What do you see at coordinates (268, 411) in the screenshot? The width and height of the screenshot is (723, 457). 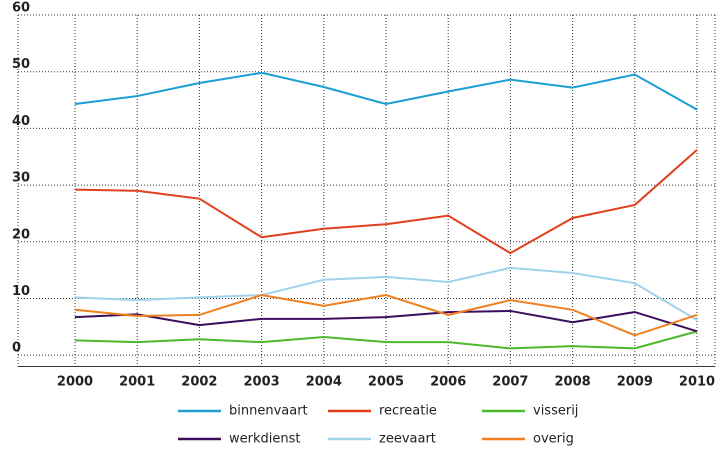 I see `legend-label: binnenvaart` at bounding box center [268, 411].